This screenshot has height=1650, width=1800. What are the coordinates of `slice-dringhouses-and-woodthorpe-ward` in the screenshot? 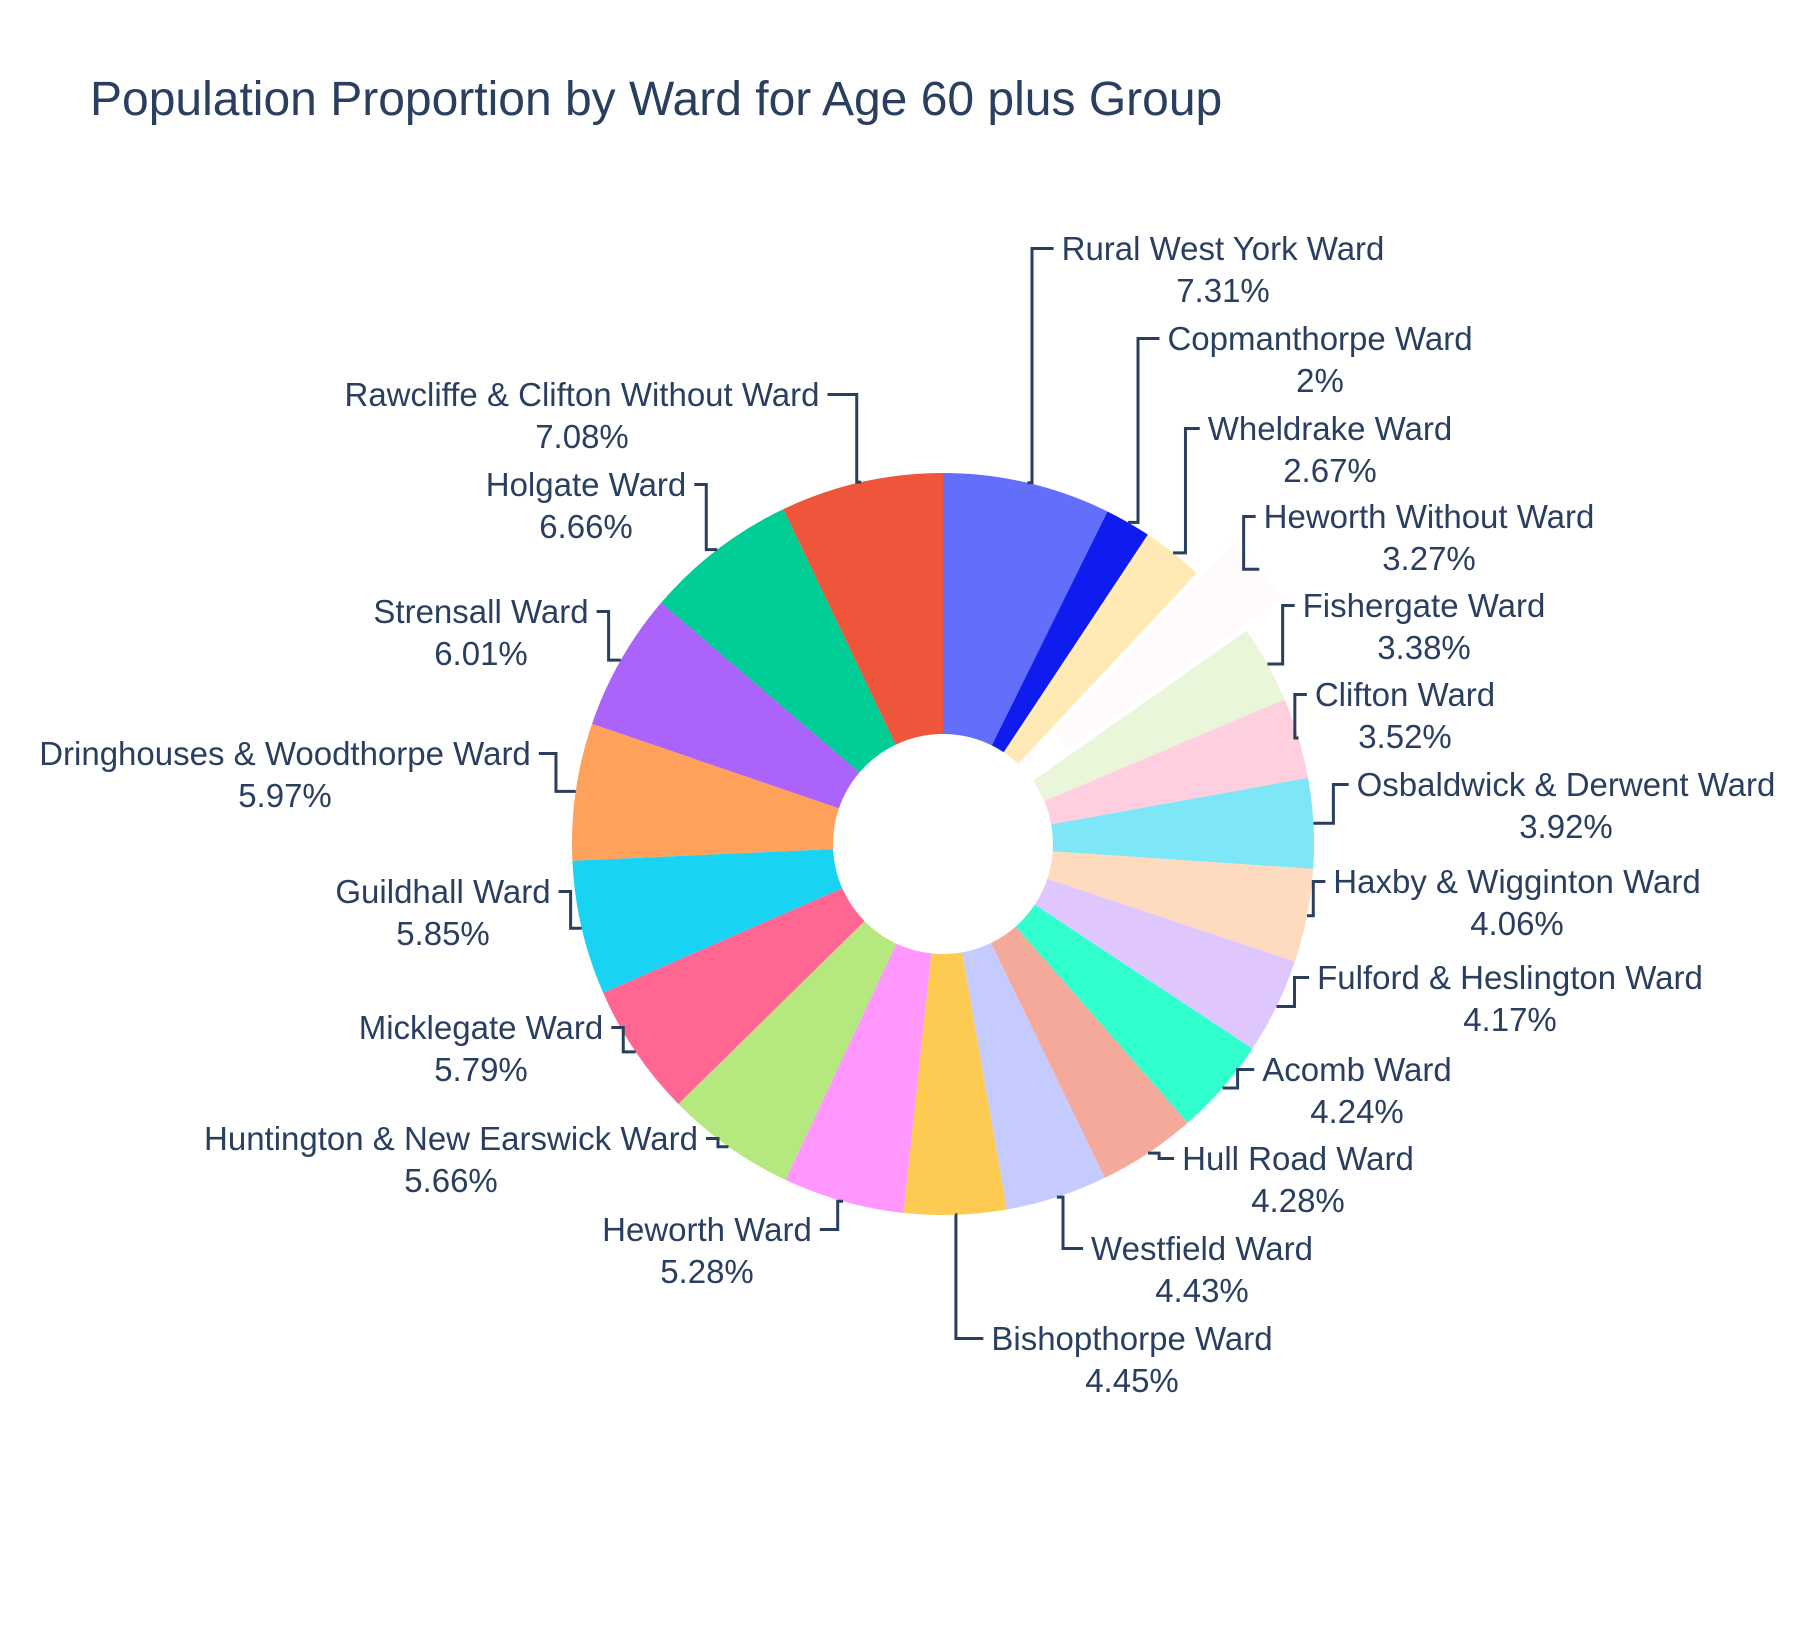 It's located at (705, 792).